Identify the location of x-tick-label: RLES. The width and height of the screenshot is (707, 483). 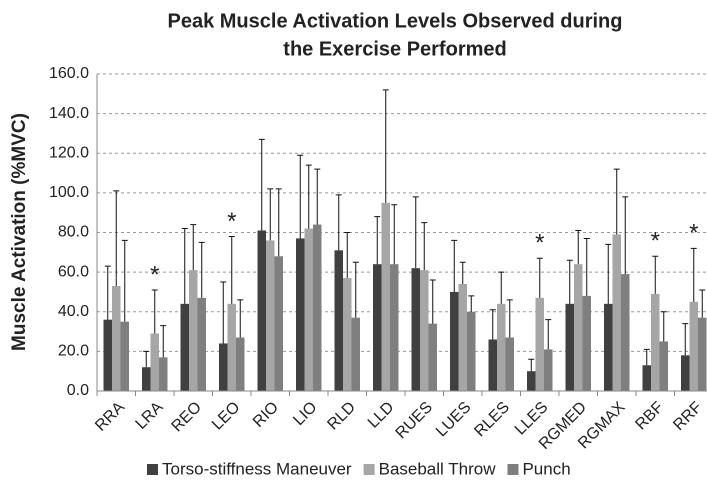
(492, 420).